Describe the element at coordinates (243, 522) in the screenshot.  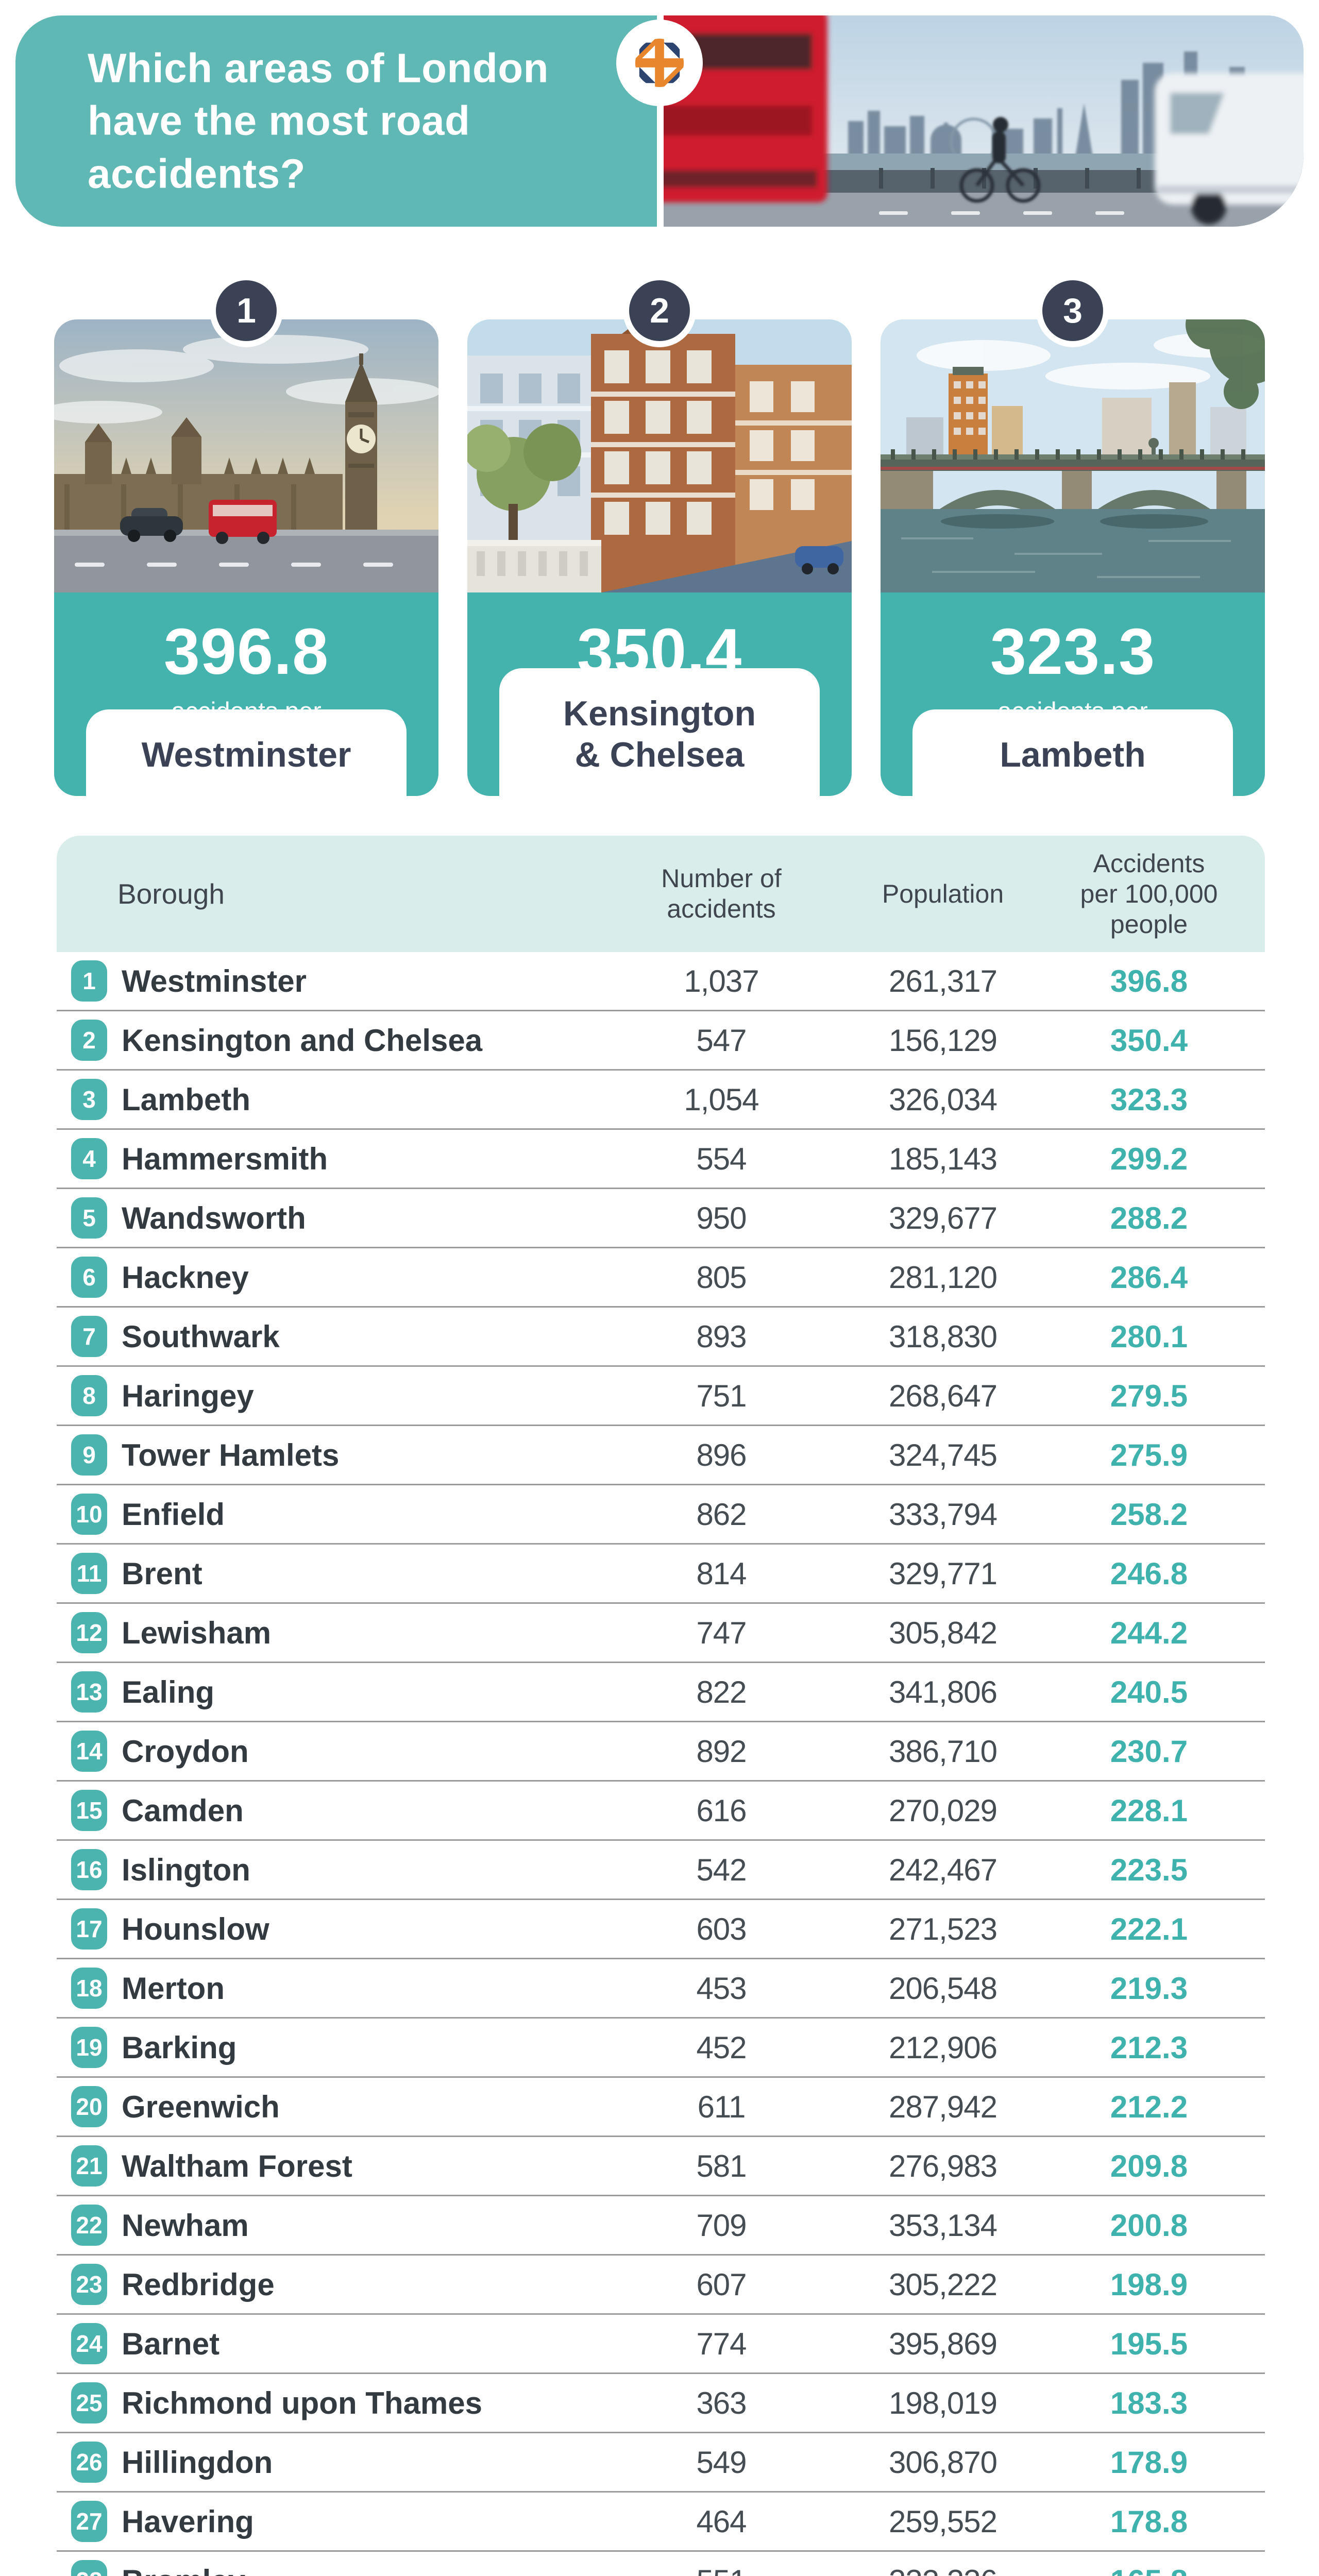
I see `red-bus-small` at that location.